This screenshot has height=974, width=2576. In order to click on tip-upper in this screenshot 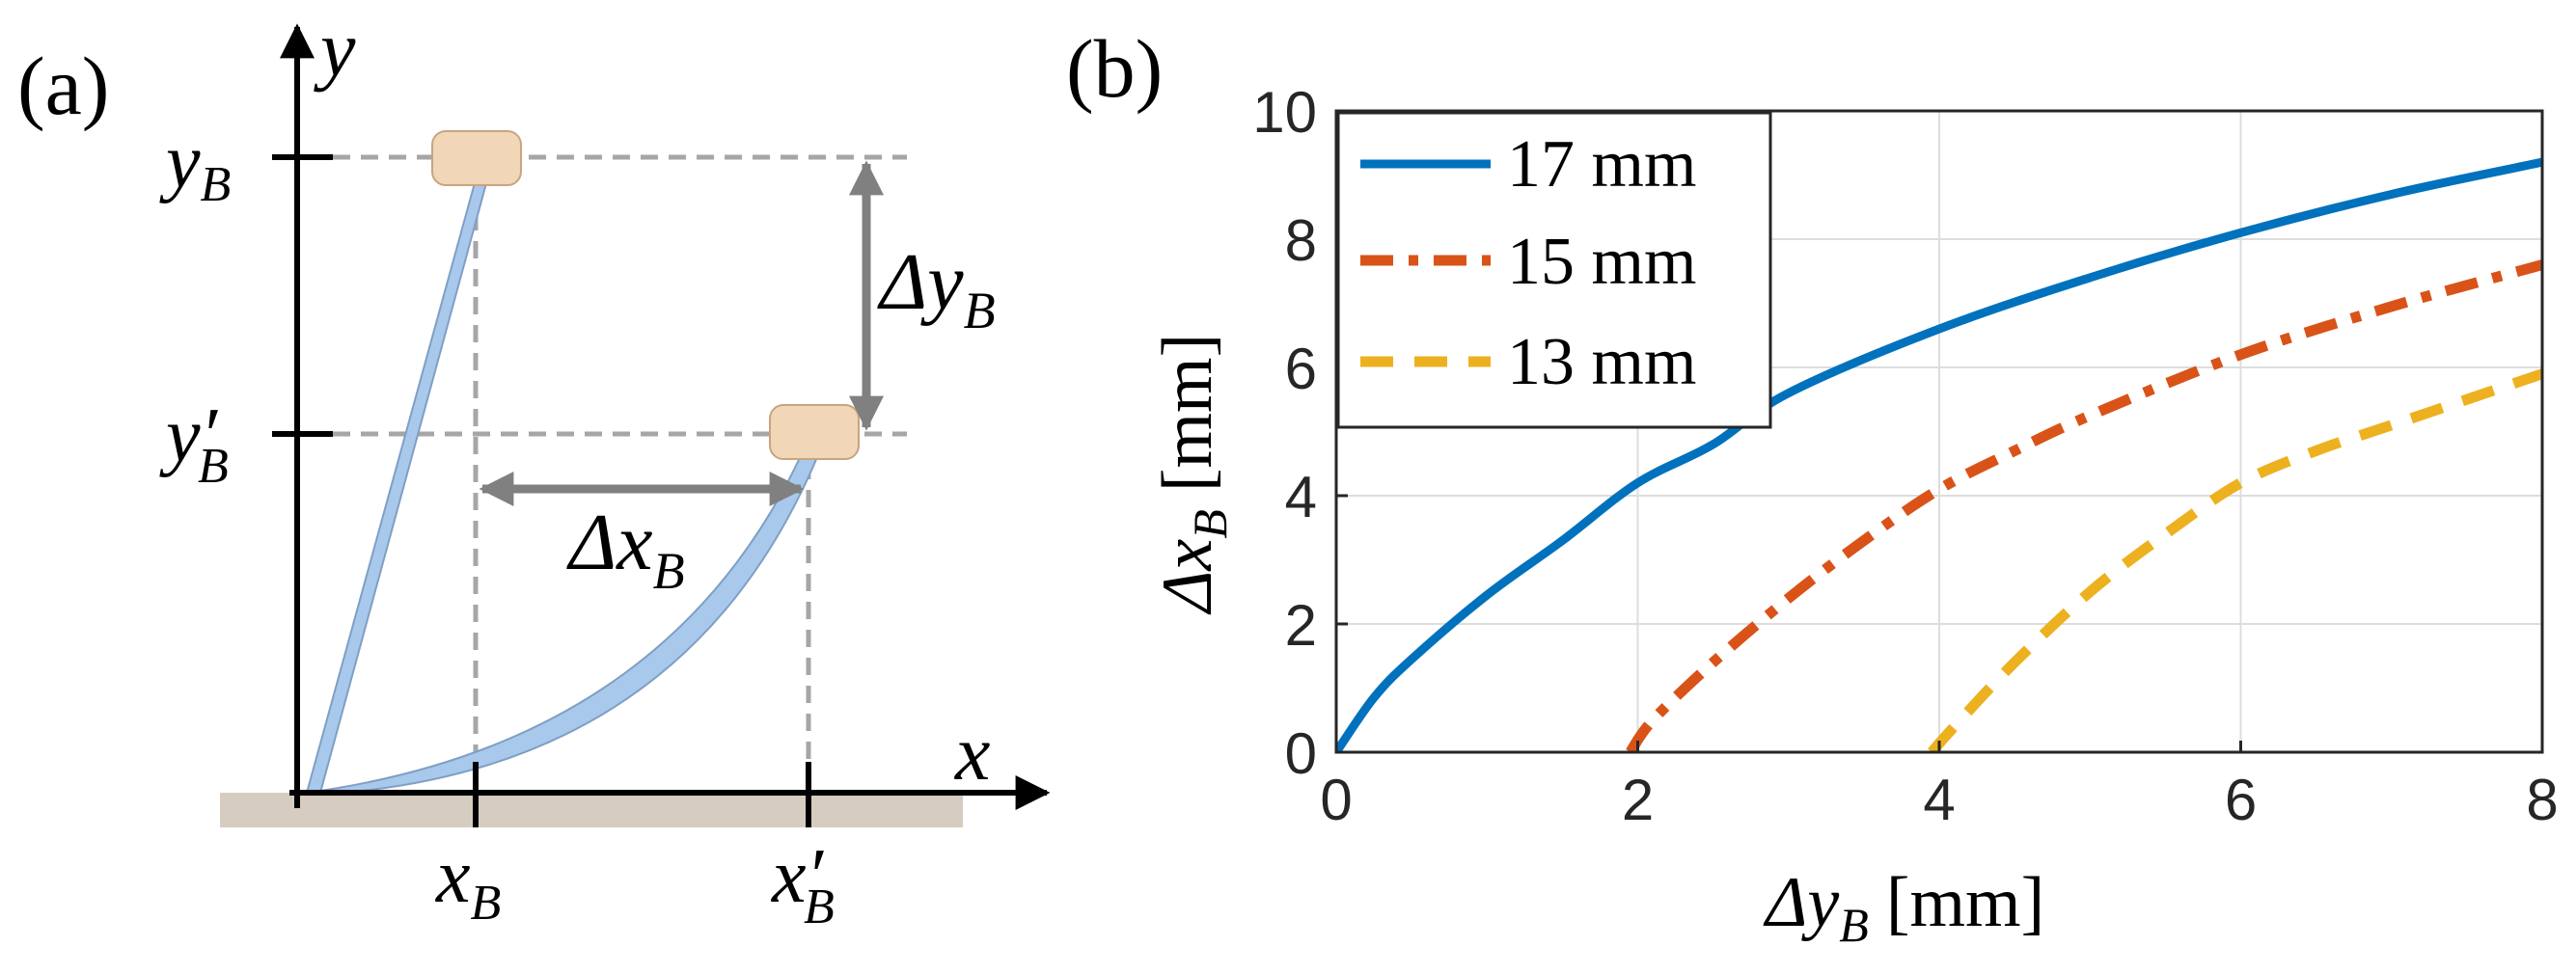, I will do `click(477, 158)`.